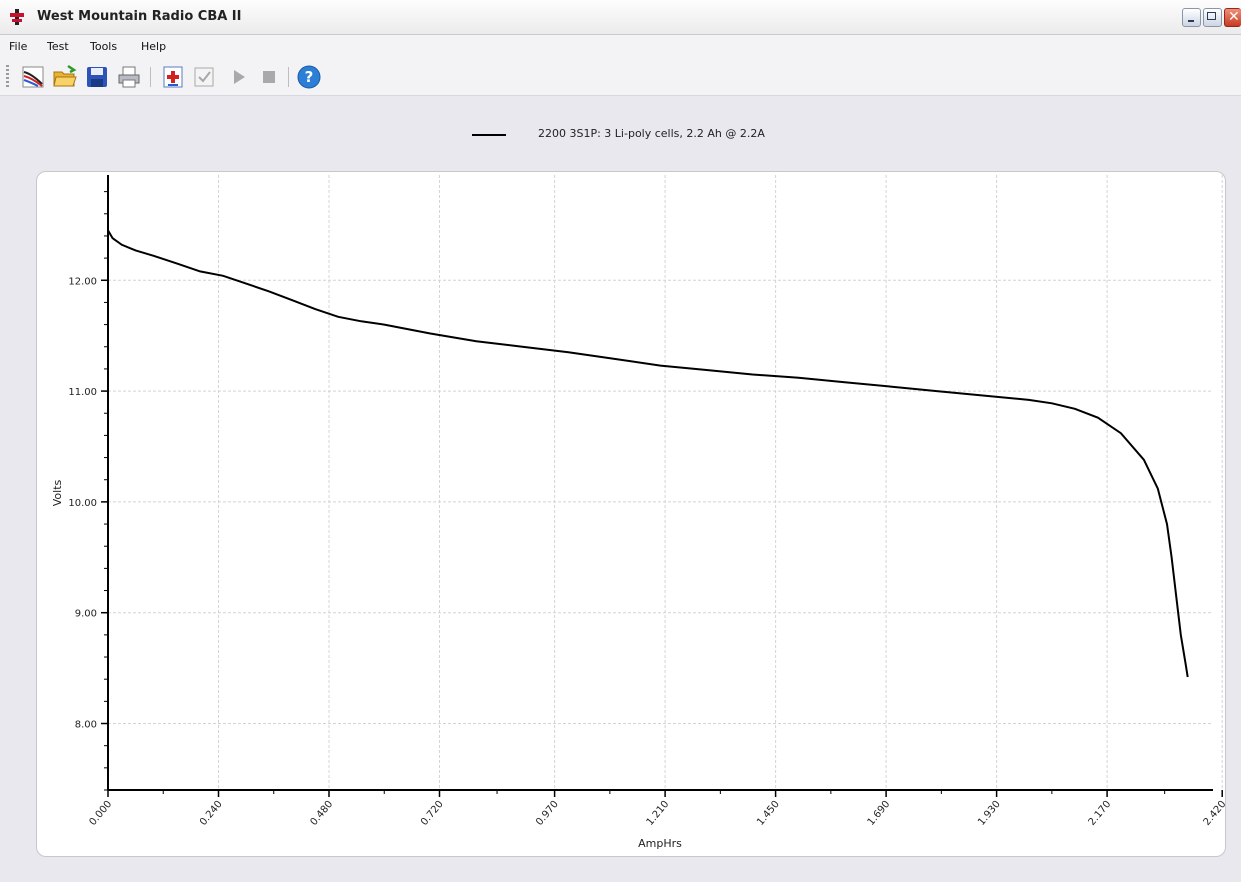 This screenshot has width=1241, height=882. What do you see at coordinates (620, 47) in the screenshot?
I see `menu-bar: File Test Tools Help` at bounding box center [620, 47].